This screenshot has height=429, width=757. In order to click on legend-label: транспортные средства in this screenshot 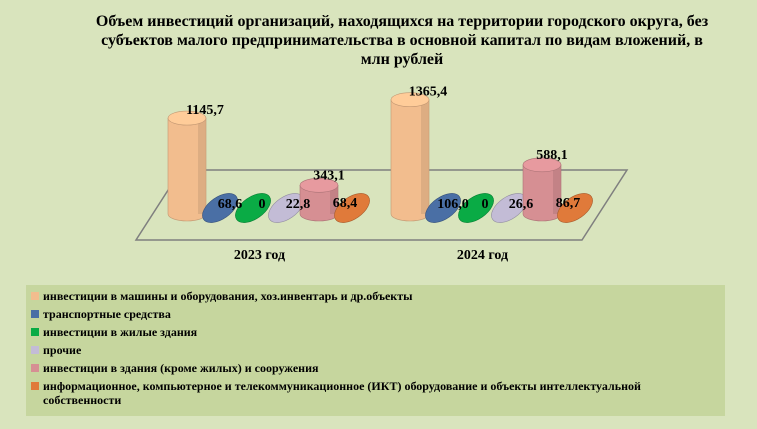, I will do `click(107, 314)`.